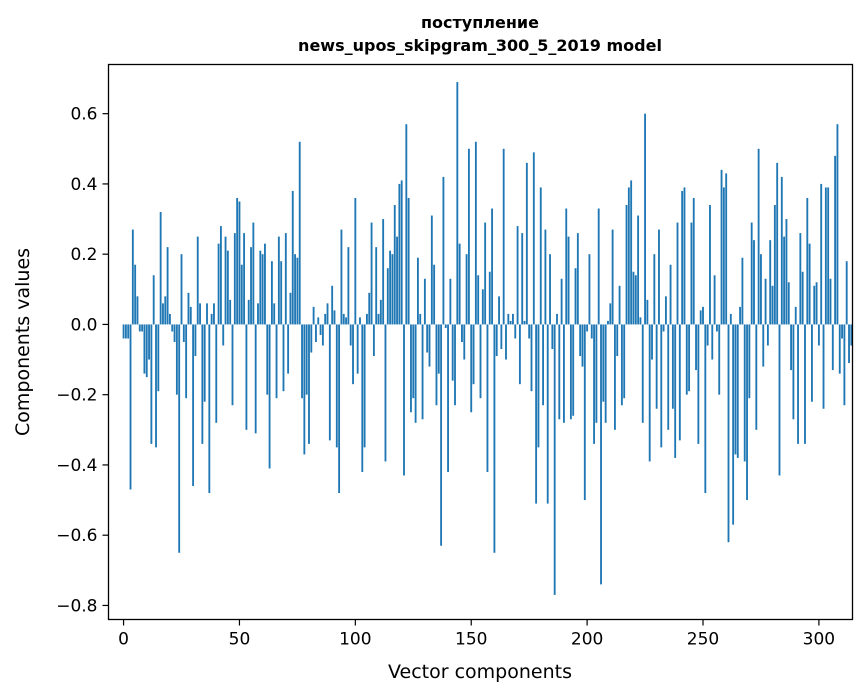  Describe the element at coordinates (83, 325) in the screenshot. I see `y-tick-label: 0.0` at that location.